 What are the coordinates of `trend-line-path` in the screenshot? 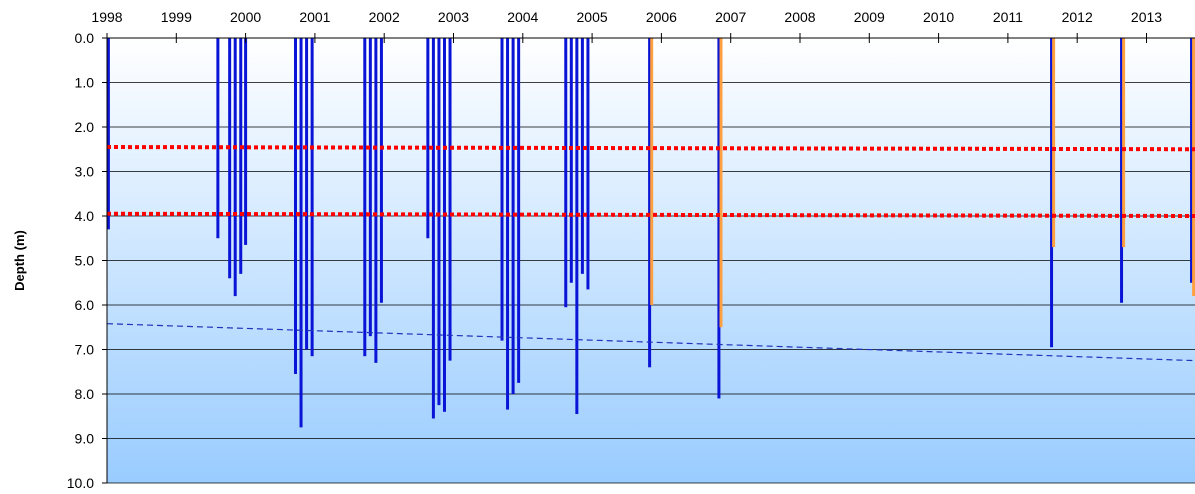 It's located at (650, 342).